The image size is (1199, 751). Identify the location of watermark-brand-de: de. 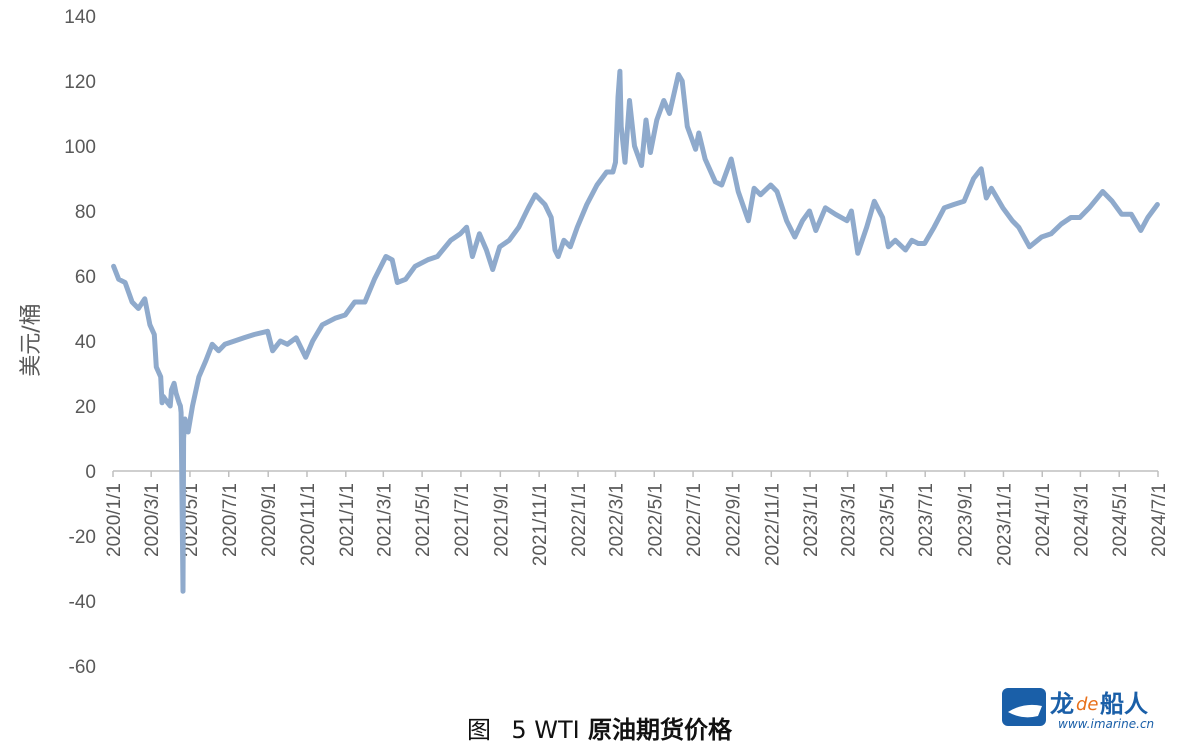
(1087, 704).